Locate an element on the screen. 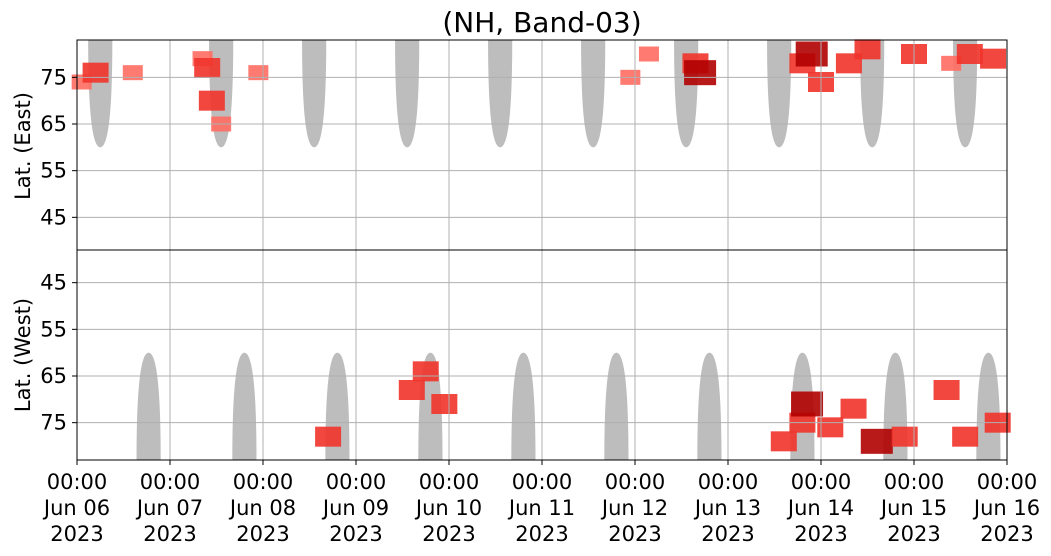  x-tick-label-line: Jun 10 is located at coordinates (448, 508).